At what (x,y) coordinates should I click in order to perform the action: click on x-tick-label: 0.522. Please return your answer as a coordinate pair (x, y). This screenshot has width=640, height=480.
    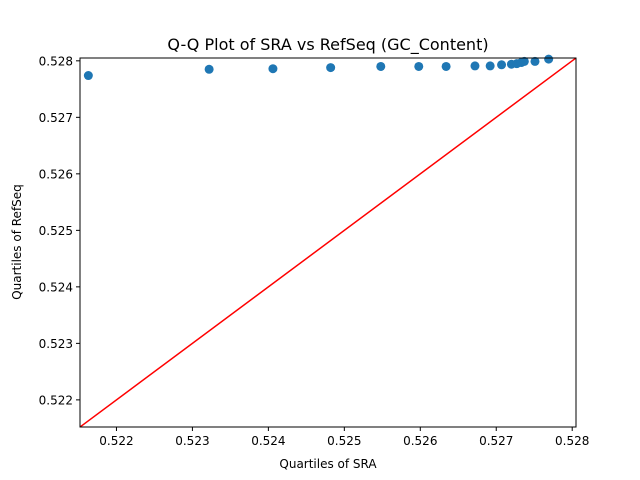
    Looking at the image, I should click on (116, 441).